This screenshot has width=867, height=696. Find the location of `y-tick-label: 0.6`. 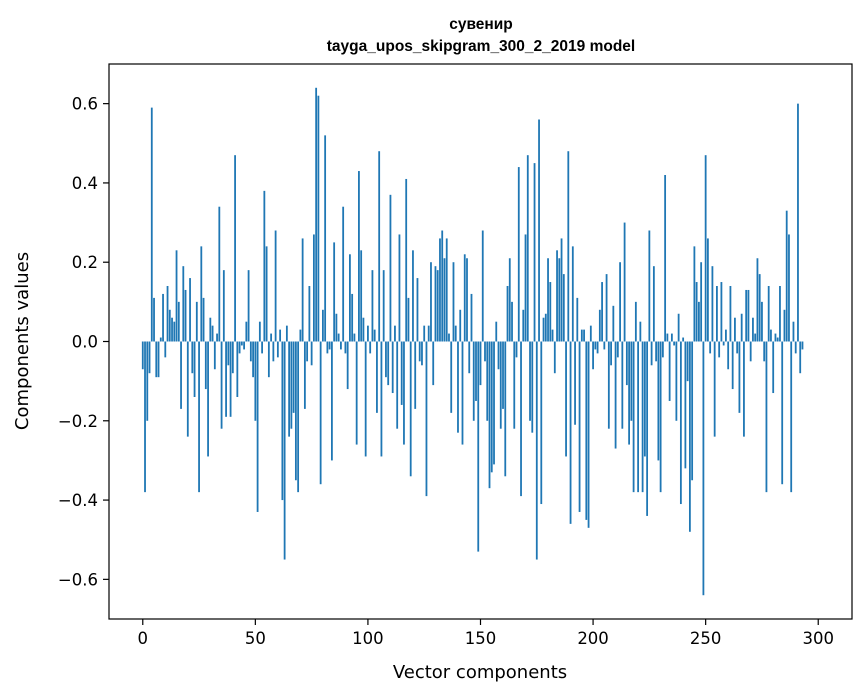

y-tick-label: 0.6 is located at coordinates (85, 104).